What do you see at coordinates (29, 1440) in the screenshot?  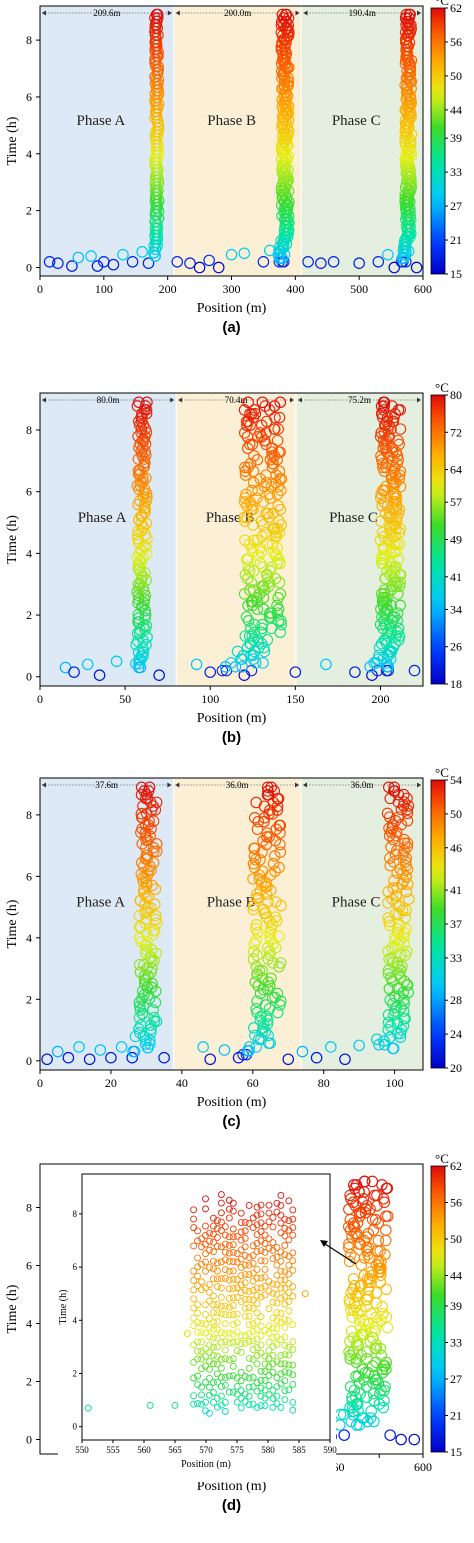 I see `y-tick-label: 0` at bounding box center [29, 1440].